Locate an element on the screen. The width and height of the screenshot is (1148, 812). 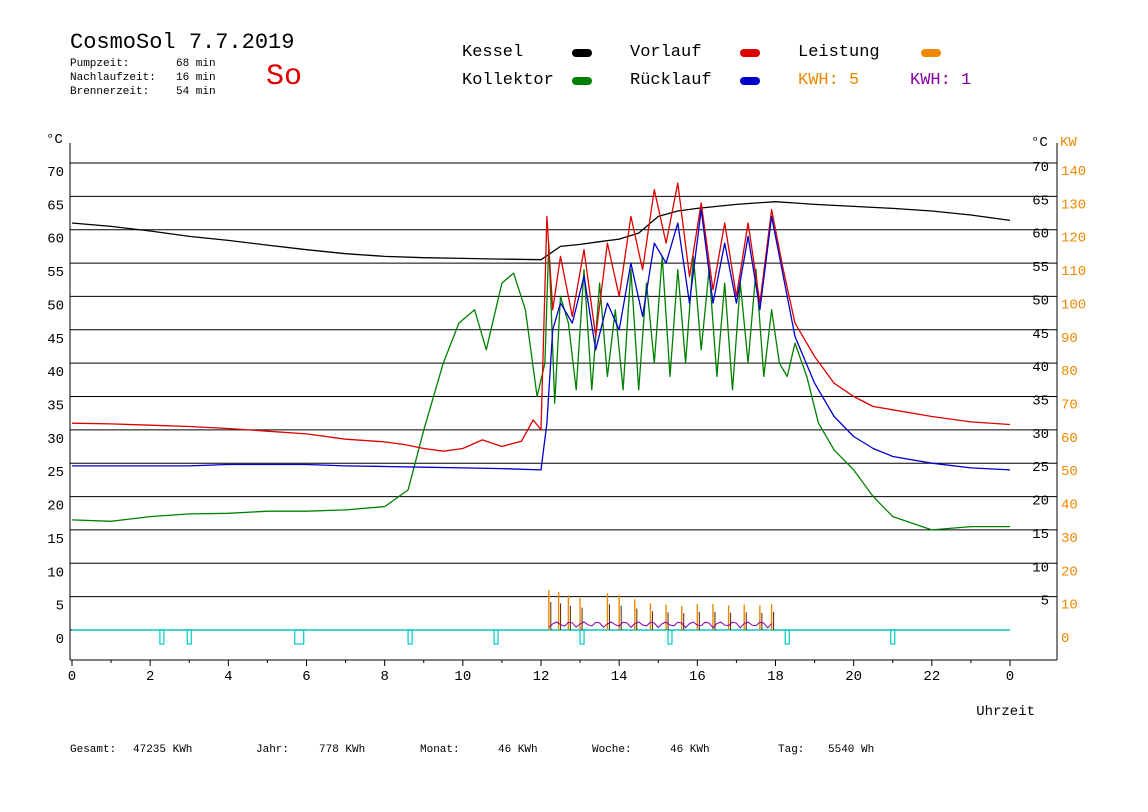
y-tick-left: 35 is located at coordinates (55, 407).